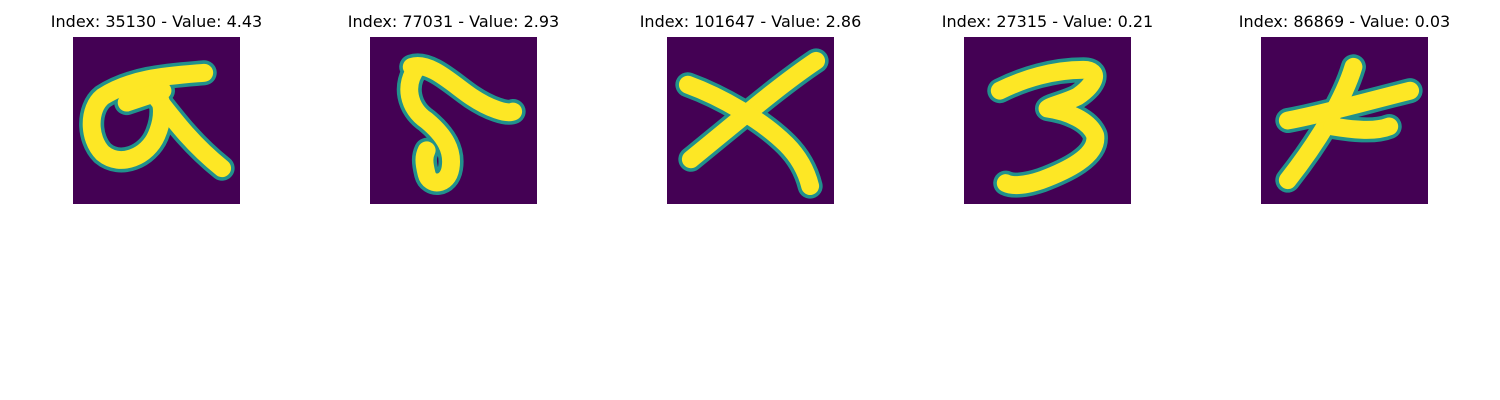 The image size is (1500, 400). What do you see at coordinates (156, 21) in the screenshot?
I see `panel-title-1: Index: 35130 - Value: 4.43` at bounding box center [156, 21].